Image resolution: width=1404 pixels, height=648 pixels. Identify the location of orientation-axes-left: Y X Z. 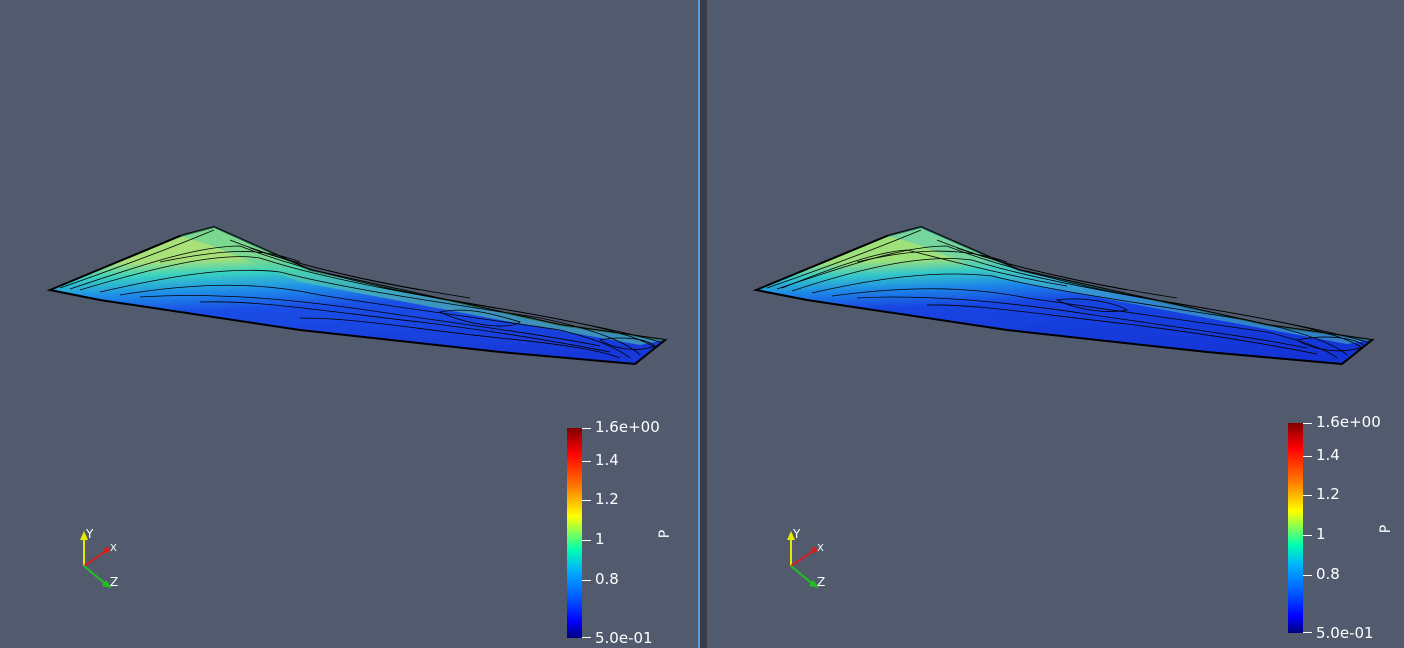
(102, 563).